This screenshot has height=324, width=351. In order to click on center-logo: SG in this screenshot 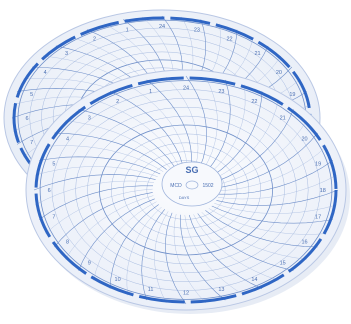, I will do `click(191, 170)`.